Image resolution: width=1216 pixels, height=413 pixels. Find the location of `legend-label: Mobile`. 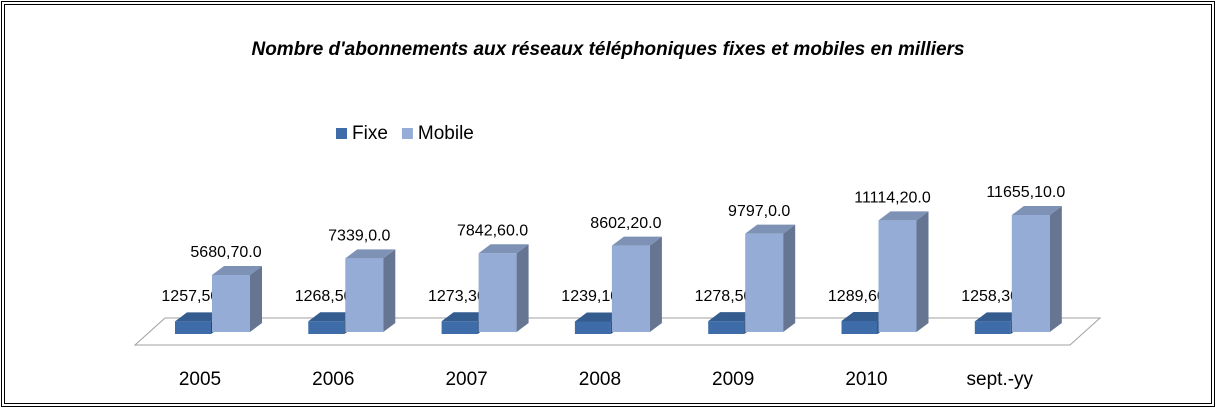

legend-label: Mobile is located at coordinates (446, 133).